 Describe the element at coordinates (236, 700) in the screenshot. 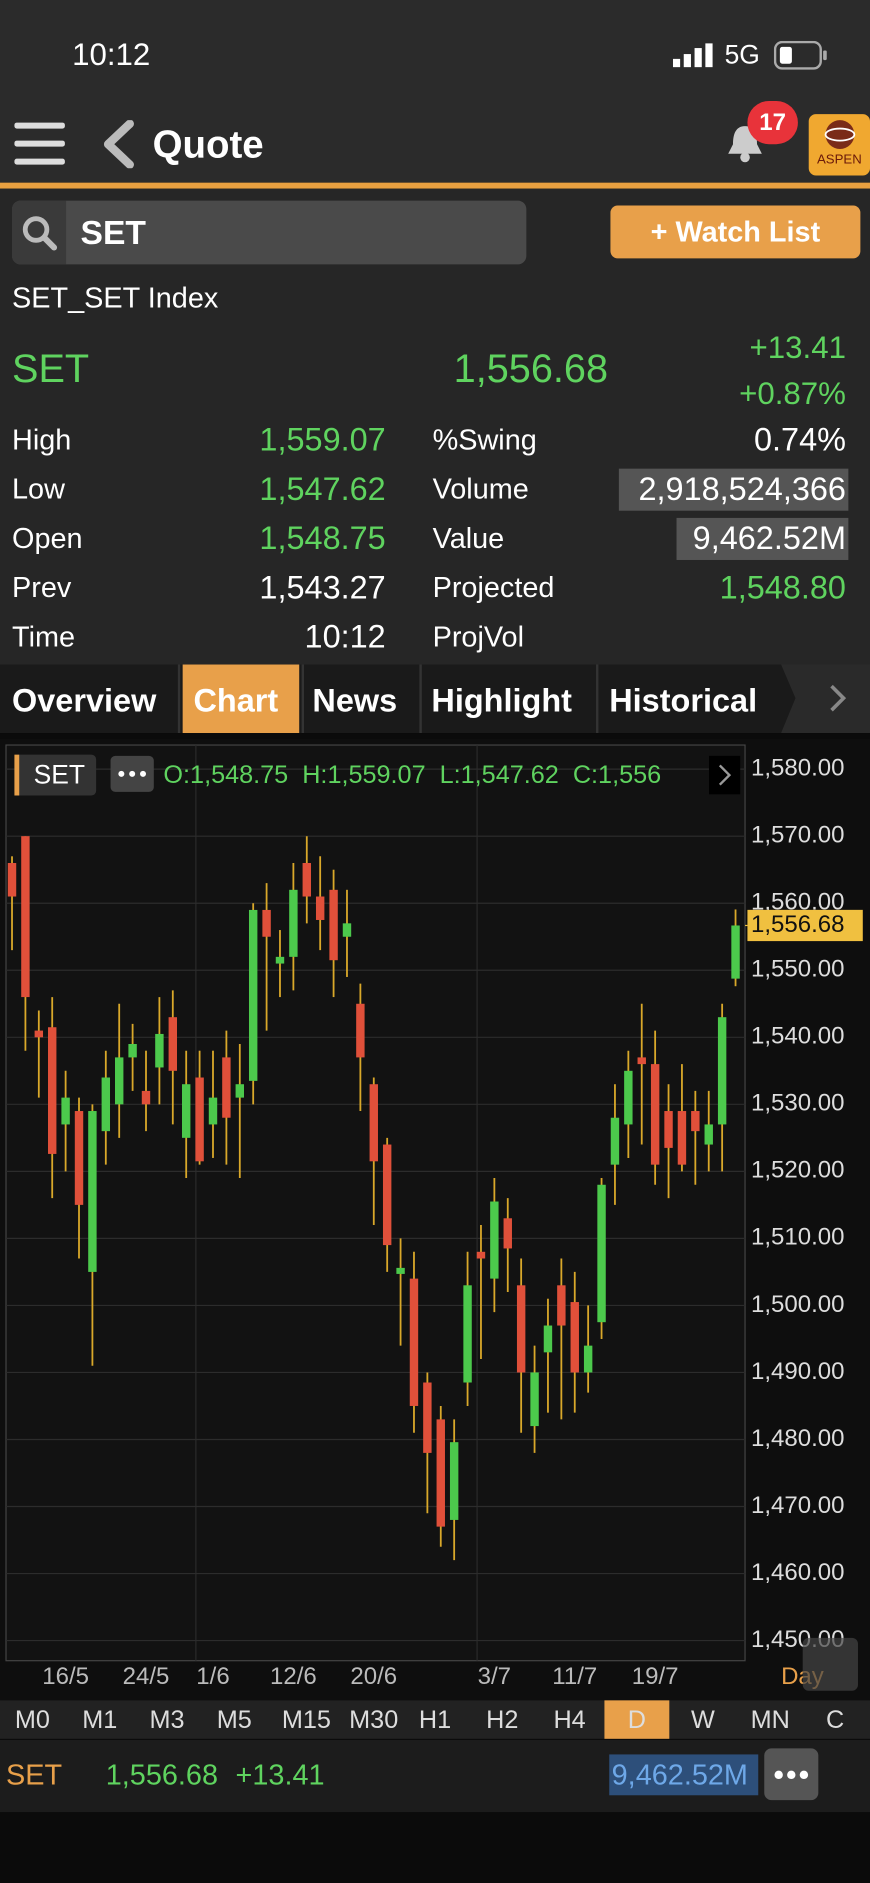

I see `tab: Chart` at that location.